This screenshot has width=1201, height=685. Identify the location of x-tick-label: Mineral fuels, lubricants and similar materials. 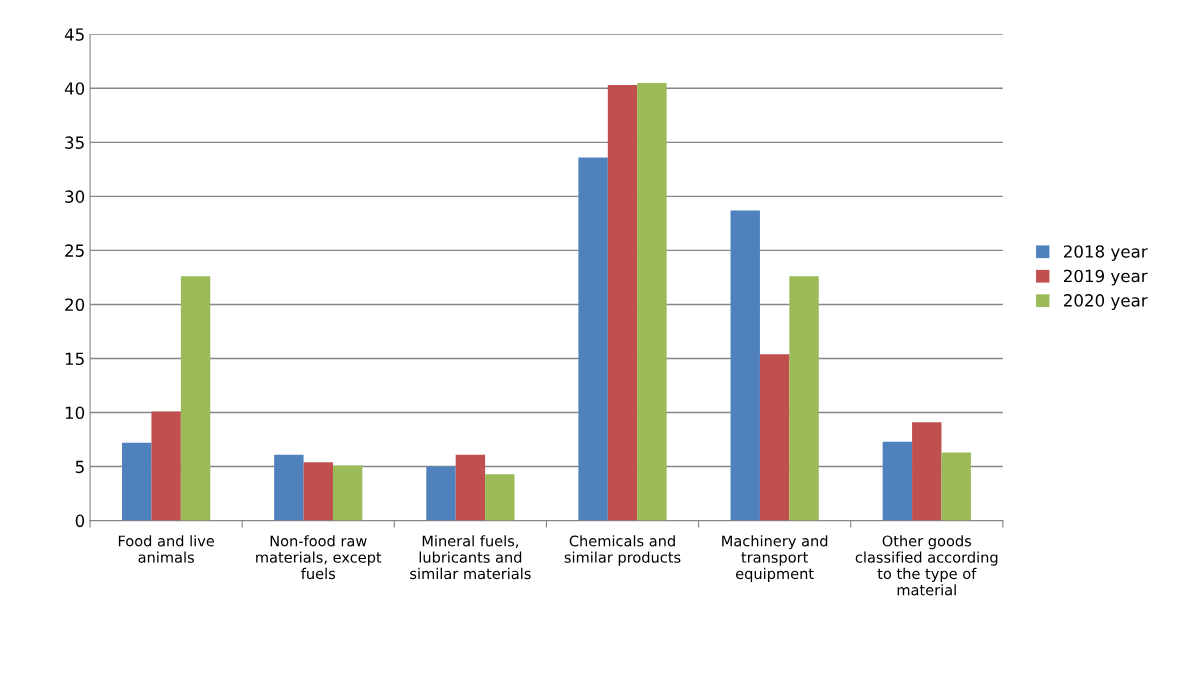
(470, 557).